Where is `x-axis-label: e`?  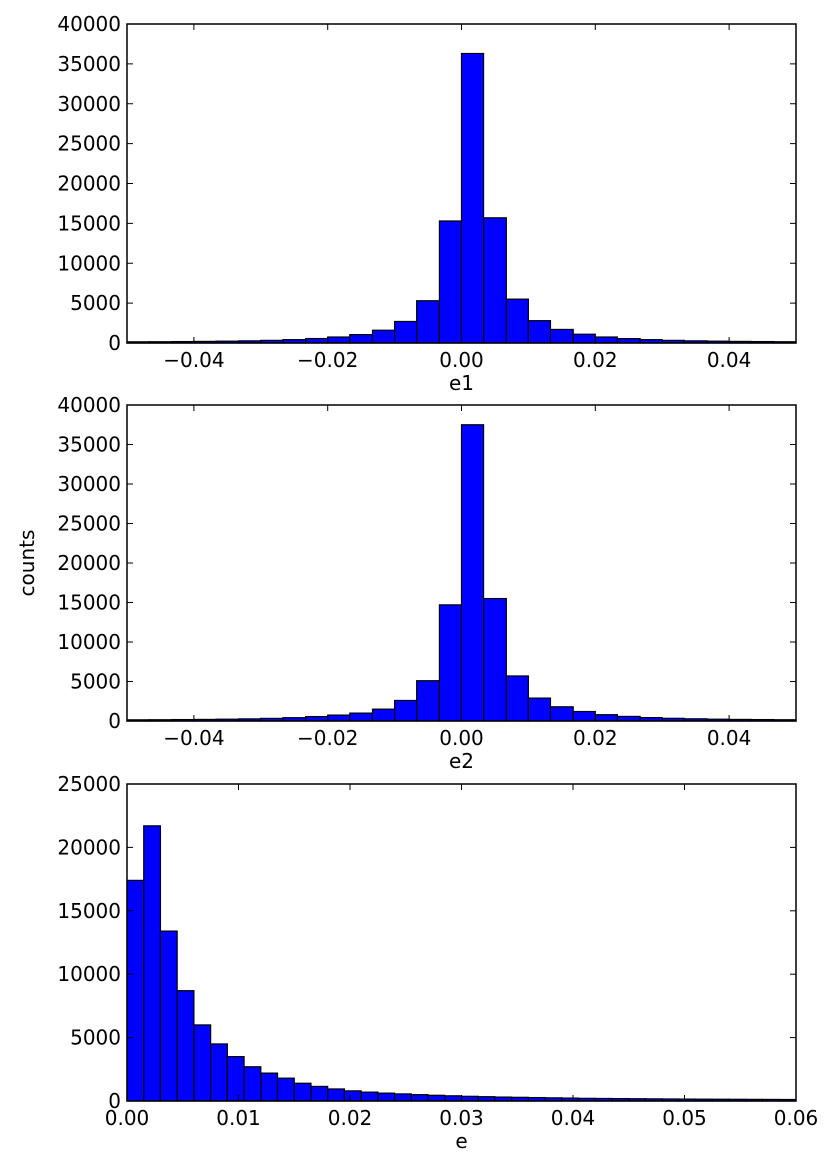 x-axis-label: e is located at coordinates (461, 1141).